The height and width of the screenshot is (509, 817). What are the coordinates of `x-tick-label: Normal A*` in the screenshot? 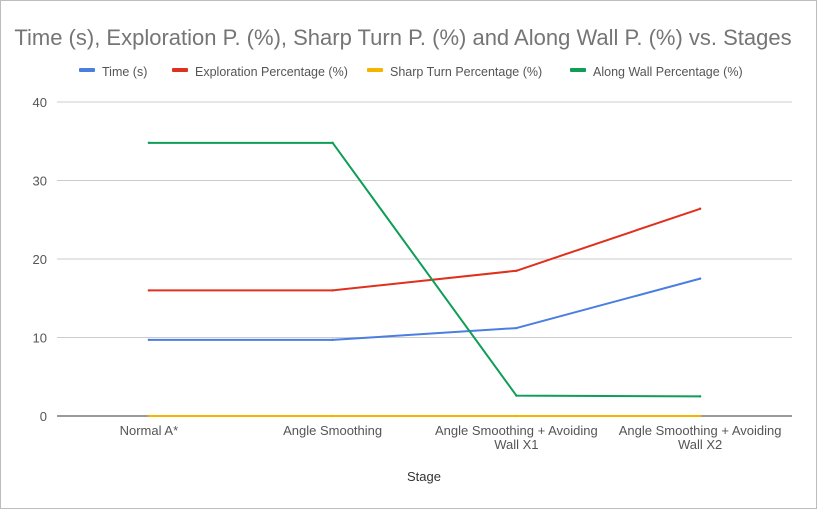 It's located at (149, 430).